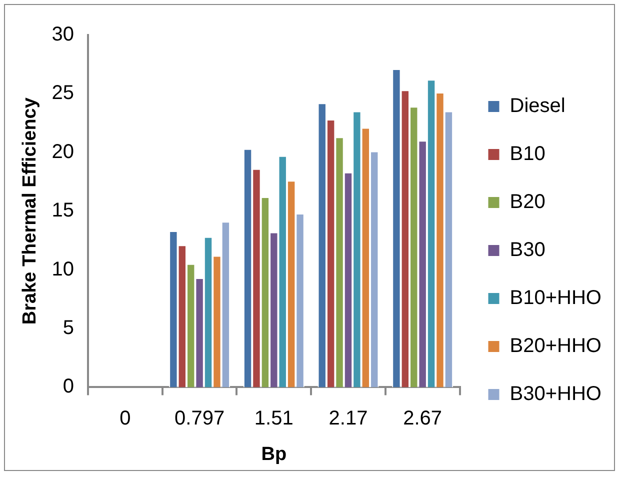 This screenshot has width=621, height=477. Describe the element at coordinates (63, 211) in the screenshot. I see `y-tick-label: 15` at that location.